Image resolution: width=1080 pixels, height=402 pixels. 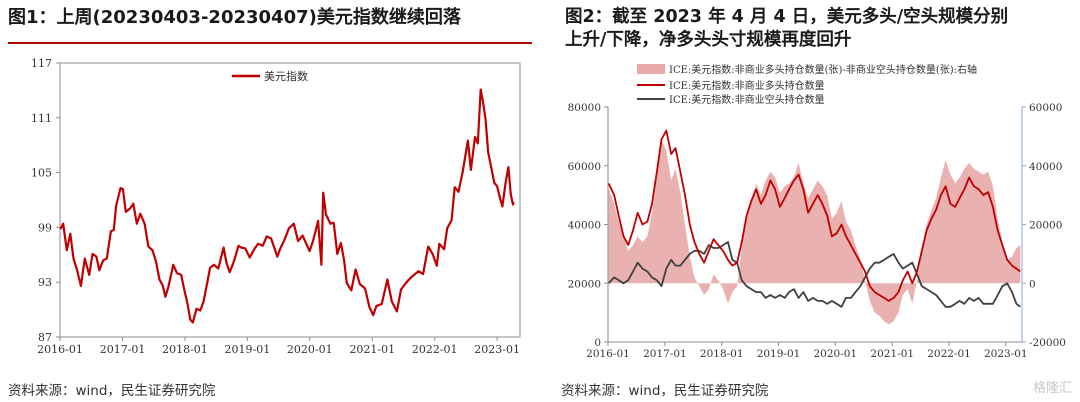 What do you see at coordinates (286, 76) in the screenshot?
I see `legend-label: 美元指数` at bounding box center [286, 76].